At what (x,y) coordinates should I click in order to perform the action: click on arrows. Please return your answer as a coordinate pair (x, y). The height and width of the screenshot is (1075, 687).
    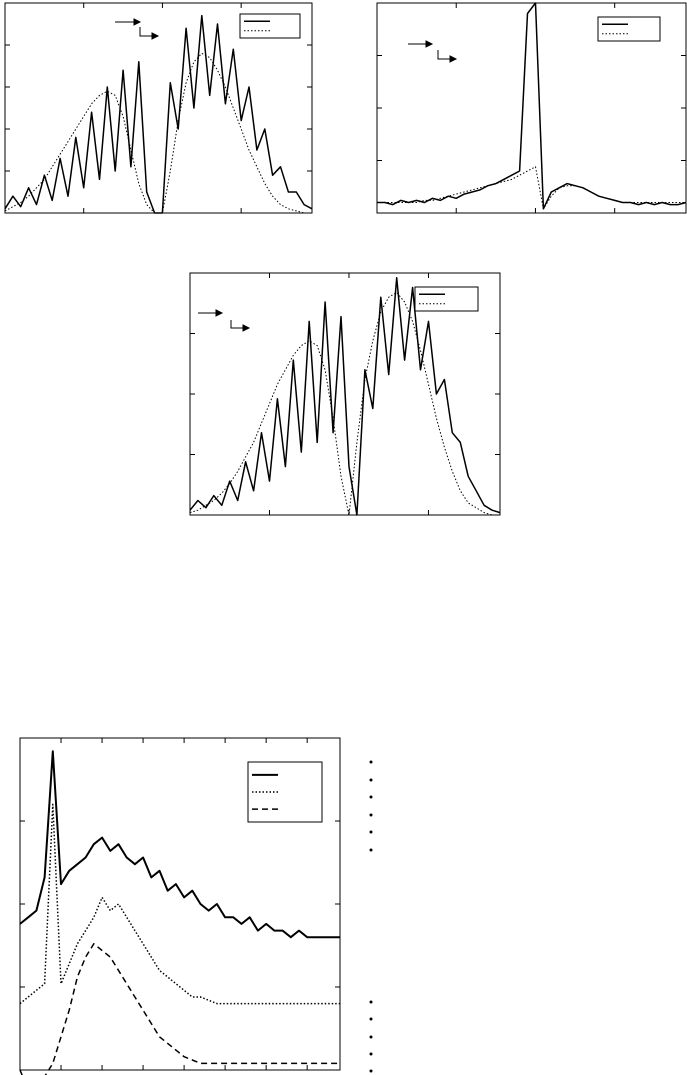
    Looking at the image, I should click on (286, 175).